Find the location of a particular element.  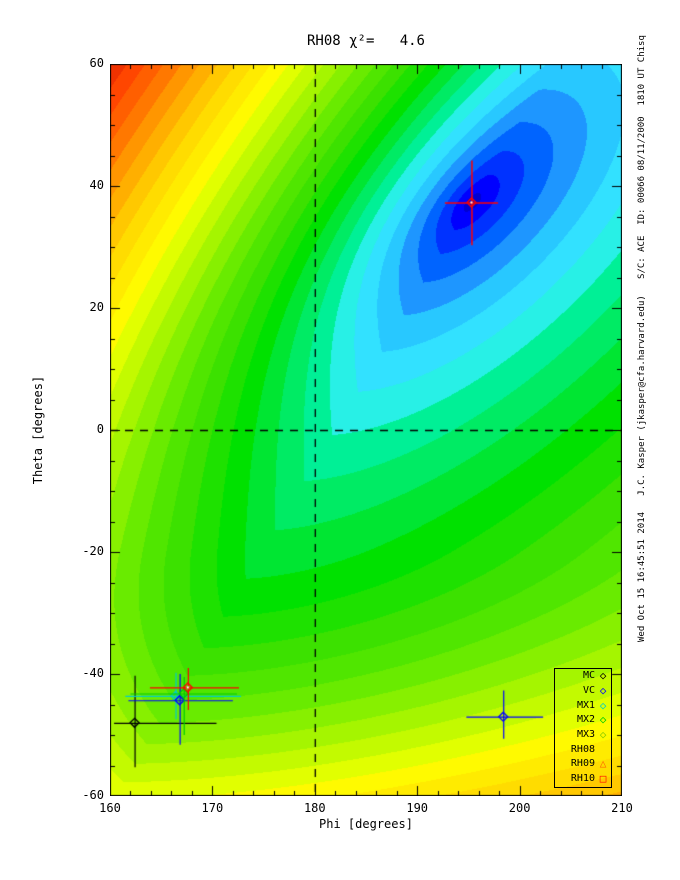

legend-triangle-icon: △ is located at coordinates (603, 764).